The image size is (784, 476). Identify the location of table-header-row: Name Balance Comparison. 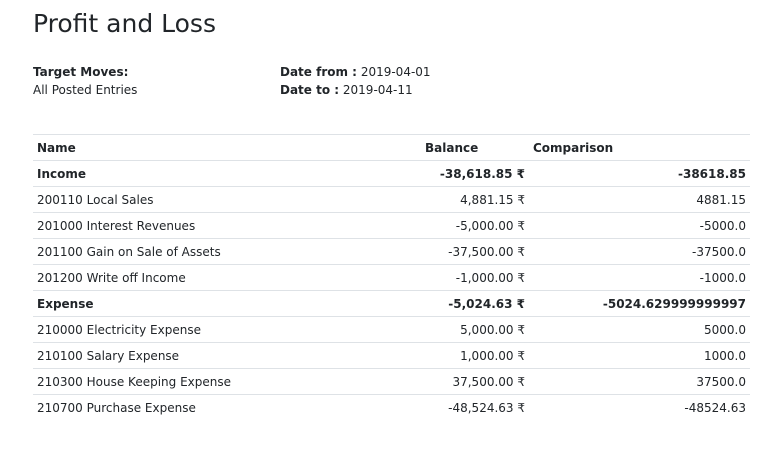
(391, 147).